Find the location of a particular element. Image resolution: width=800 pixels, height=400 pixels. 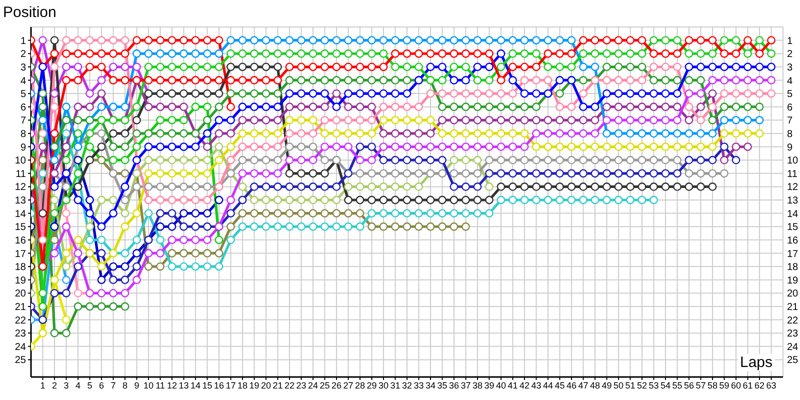

x-tick-label: 2 is located at coordinates (55, 385).